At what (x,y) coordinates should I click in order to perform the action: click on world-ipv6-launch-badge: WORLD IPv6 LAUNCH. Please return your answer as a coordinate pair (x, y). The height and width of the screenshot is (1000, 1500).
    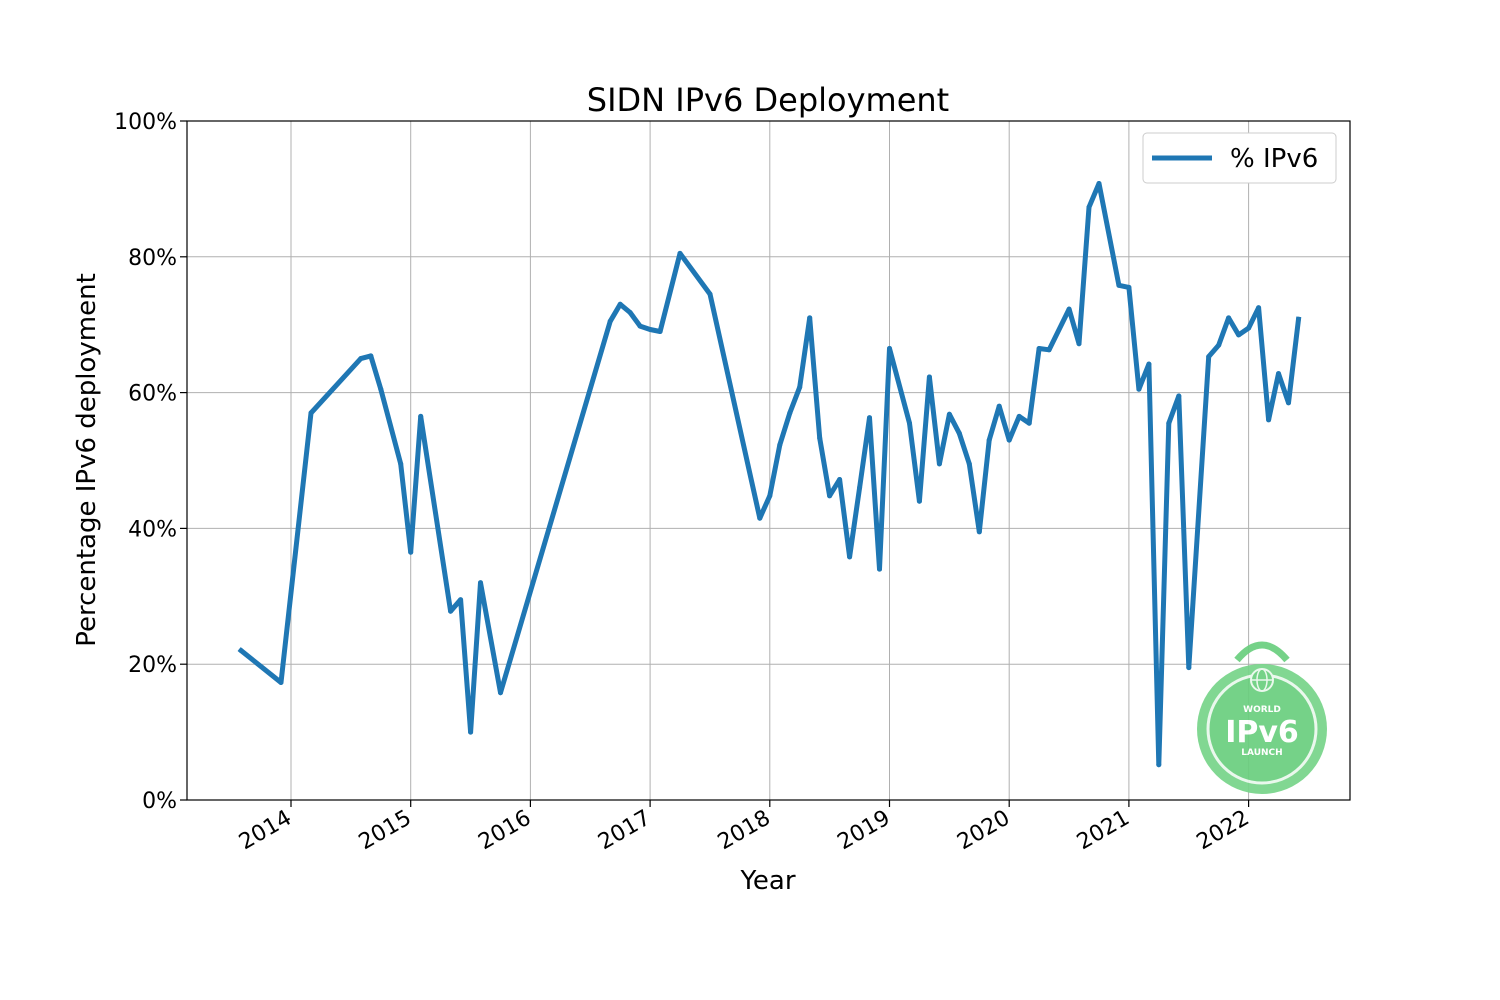
    Looking at the image, I should click on (1262, 717).